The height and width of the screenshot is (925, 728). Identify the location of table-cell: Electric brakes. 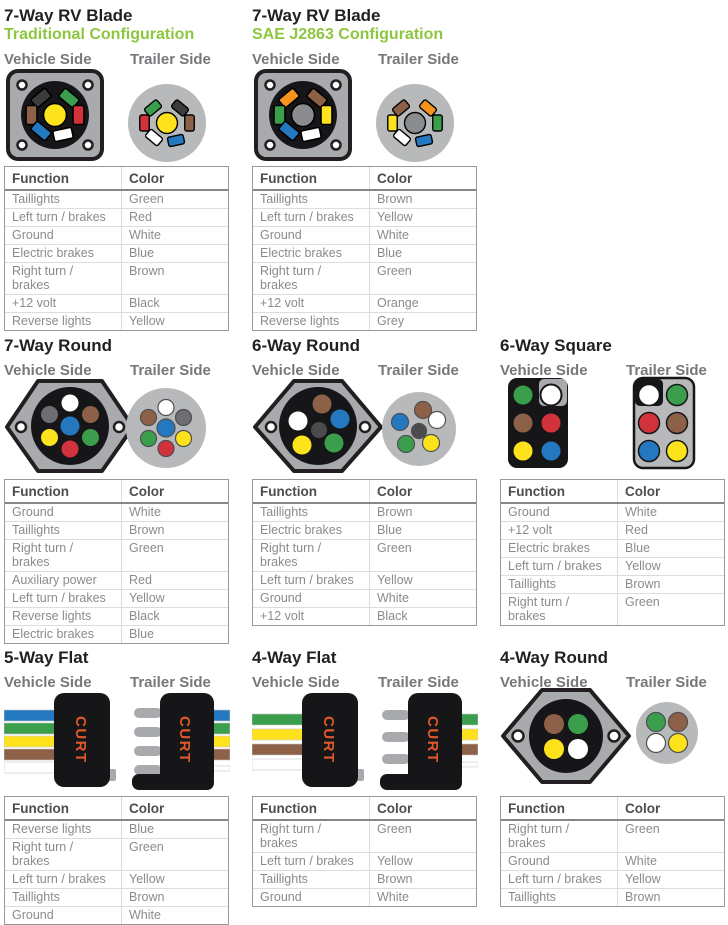
(63, 253).